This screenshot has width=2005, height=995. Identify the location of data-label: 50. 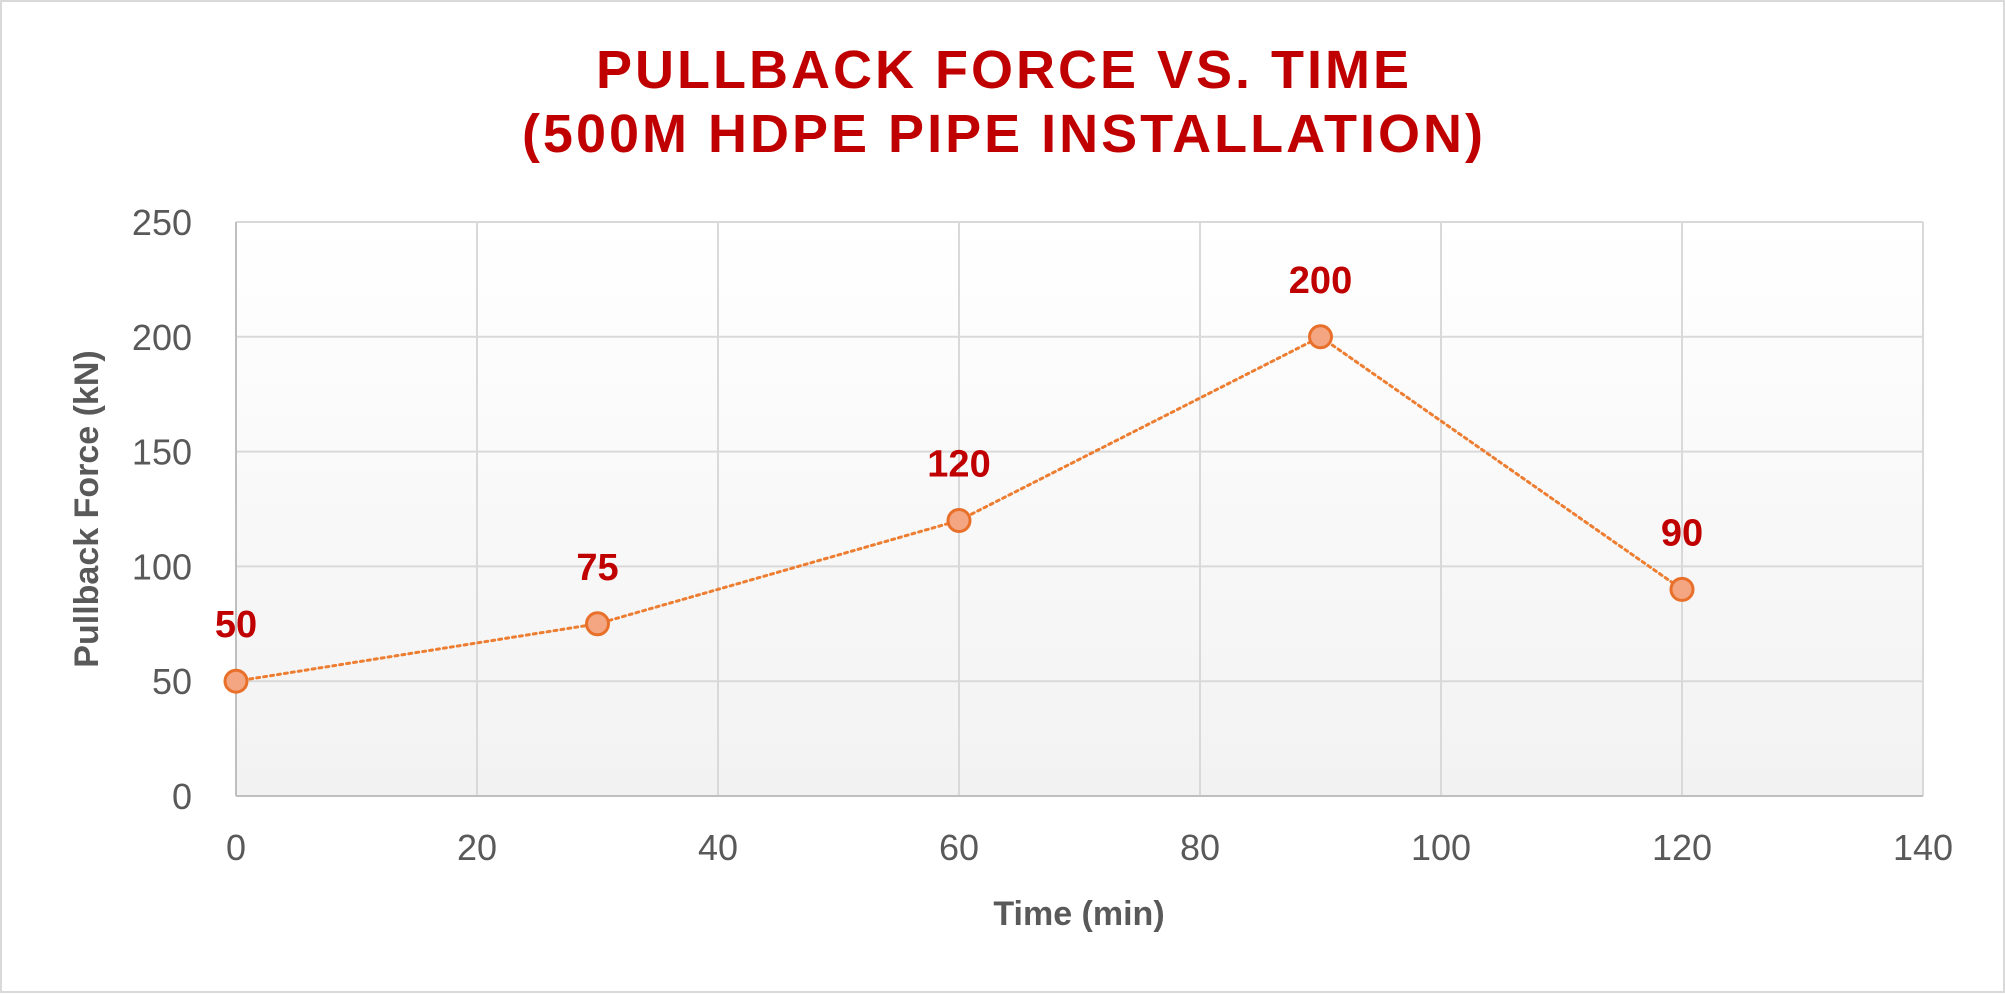
(236, 625).